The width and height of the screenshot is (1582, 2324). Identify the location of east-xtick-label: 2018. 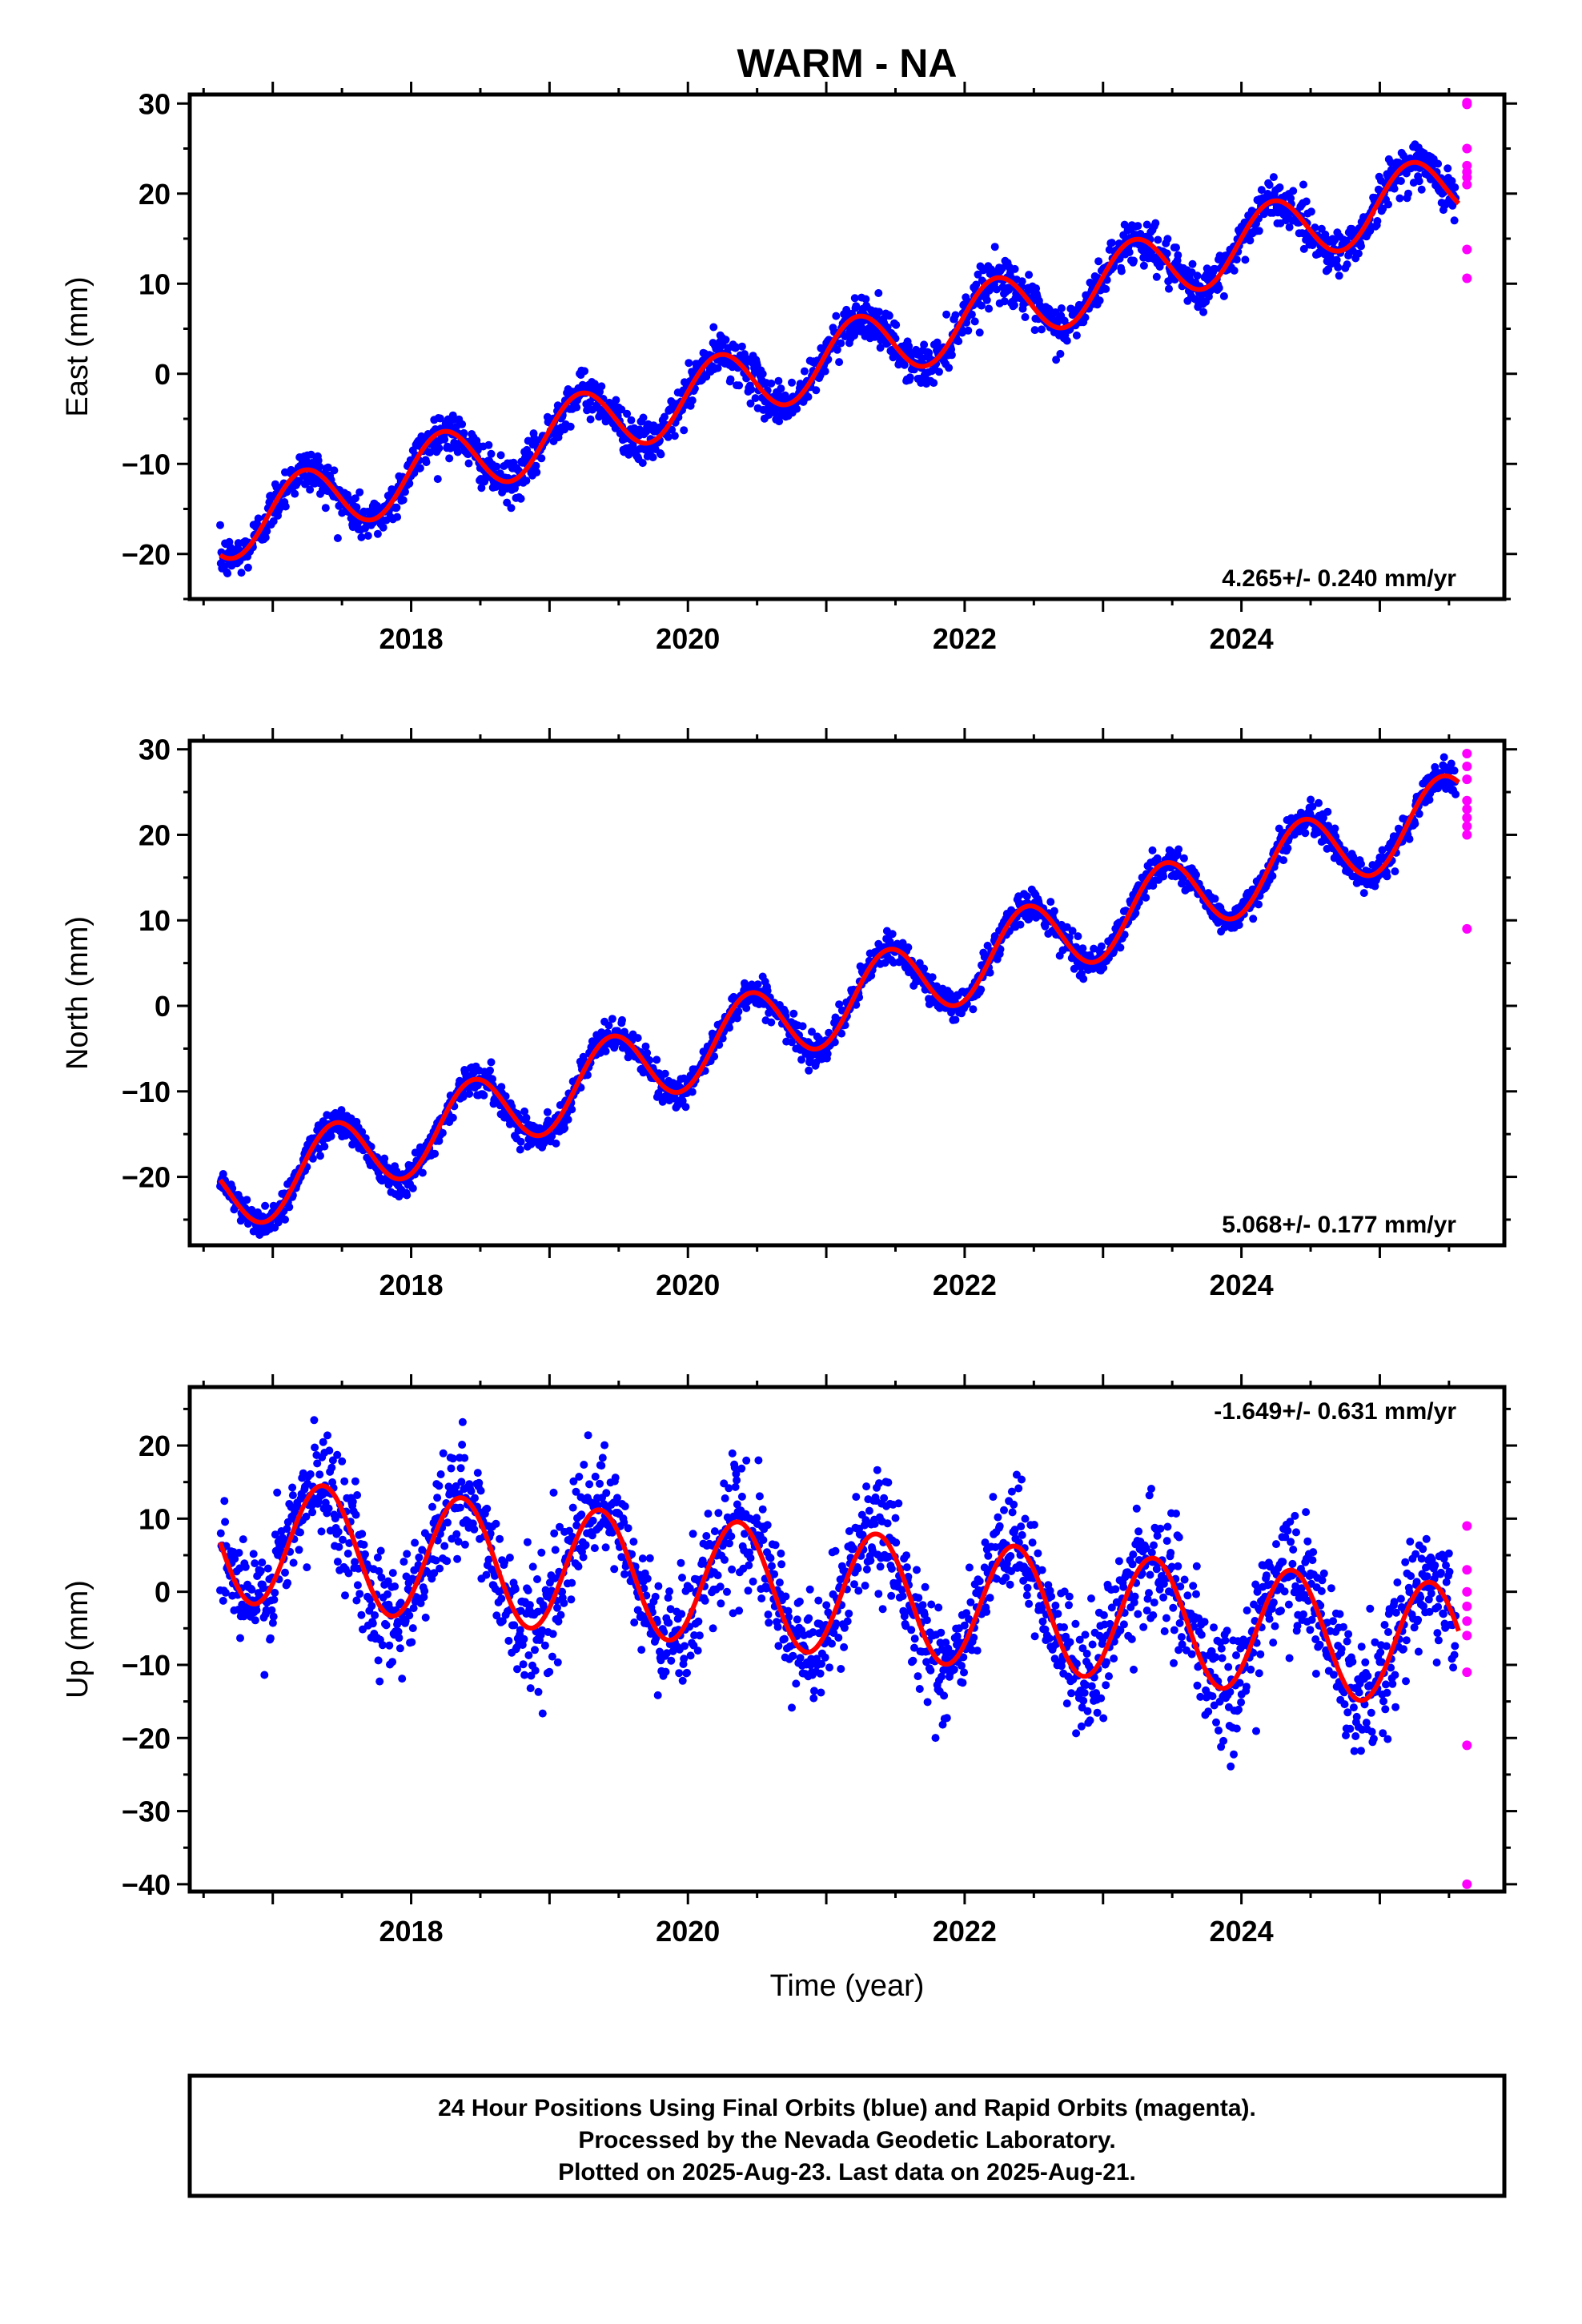
(412, 638).